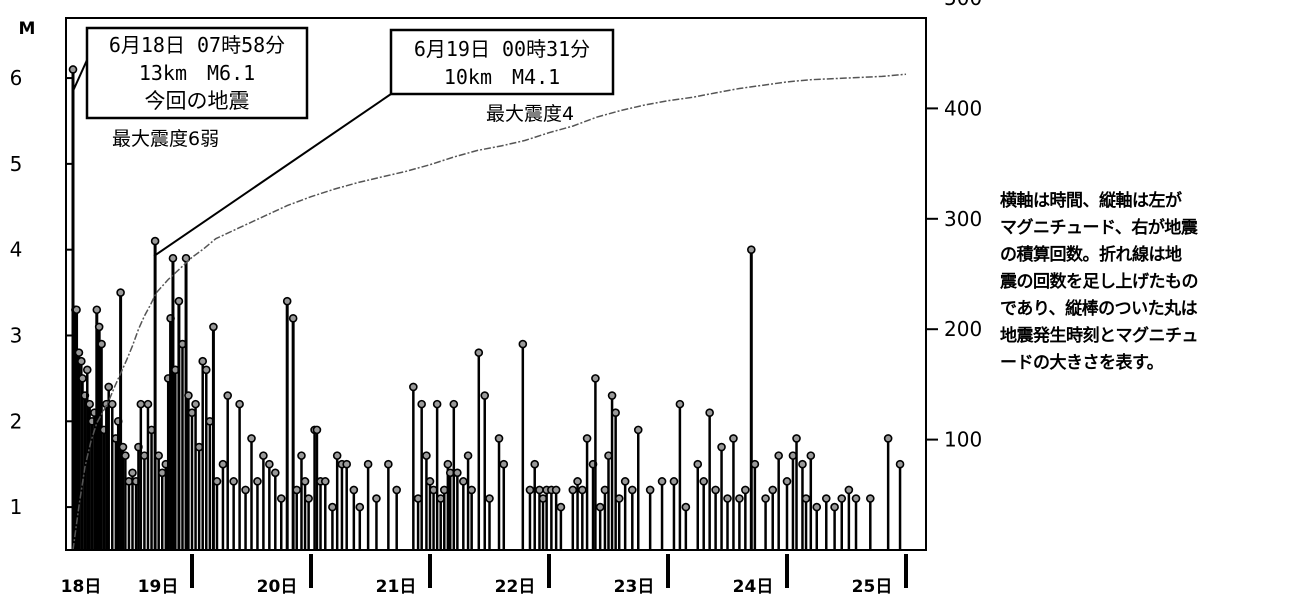 This screenshot has width=1303, height=597. What do you see at coordinates (16, 507) in the screenshot?
I see `y-left-tick-label: 1` at bounding box center [16, 507].